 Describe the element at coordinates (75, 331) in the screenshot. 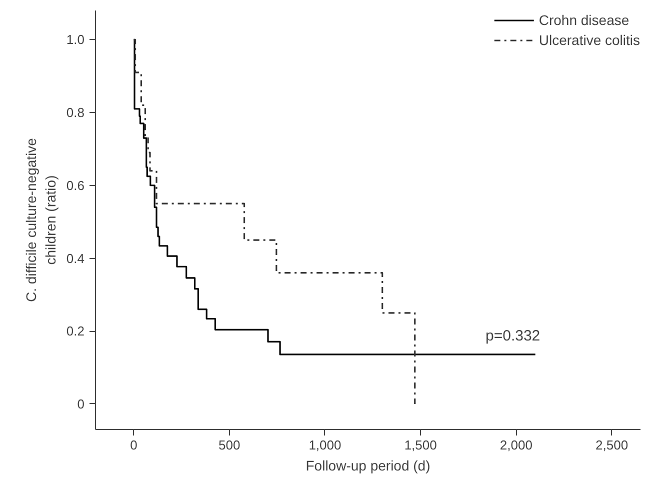

I see `y-tick-label: 0.2` at that location.